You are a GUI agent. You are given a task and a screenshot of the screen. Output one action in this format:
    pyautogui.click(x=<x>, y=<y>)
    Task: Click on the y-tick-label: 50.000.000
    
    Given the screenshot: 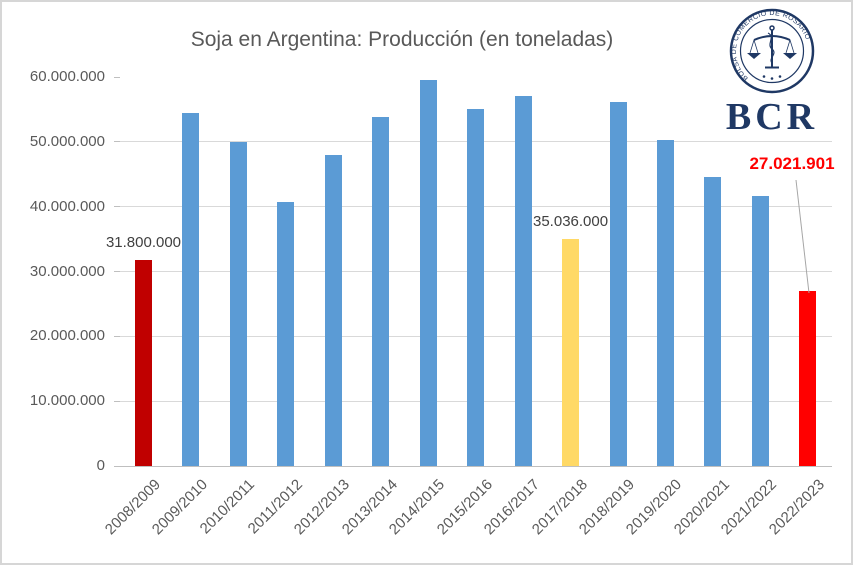 What is the action you would take?
    pyautogui.click(x=67, y=141)
    